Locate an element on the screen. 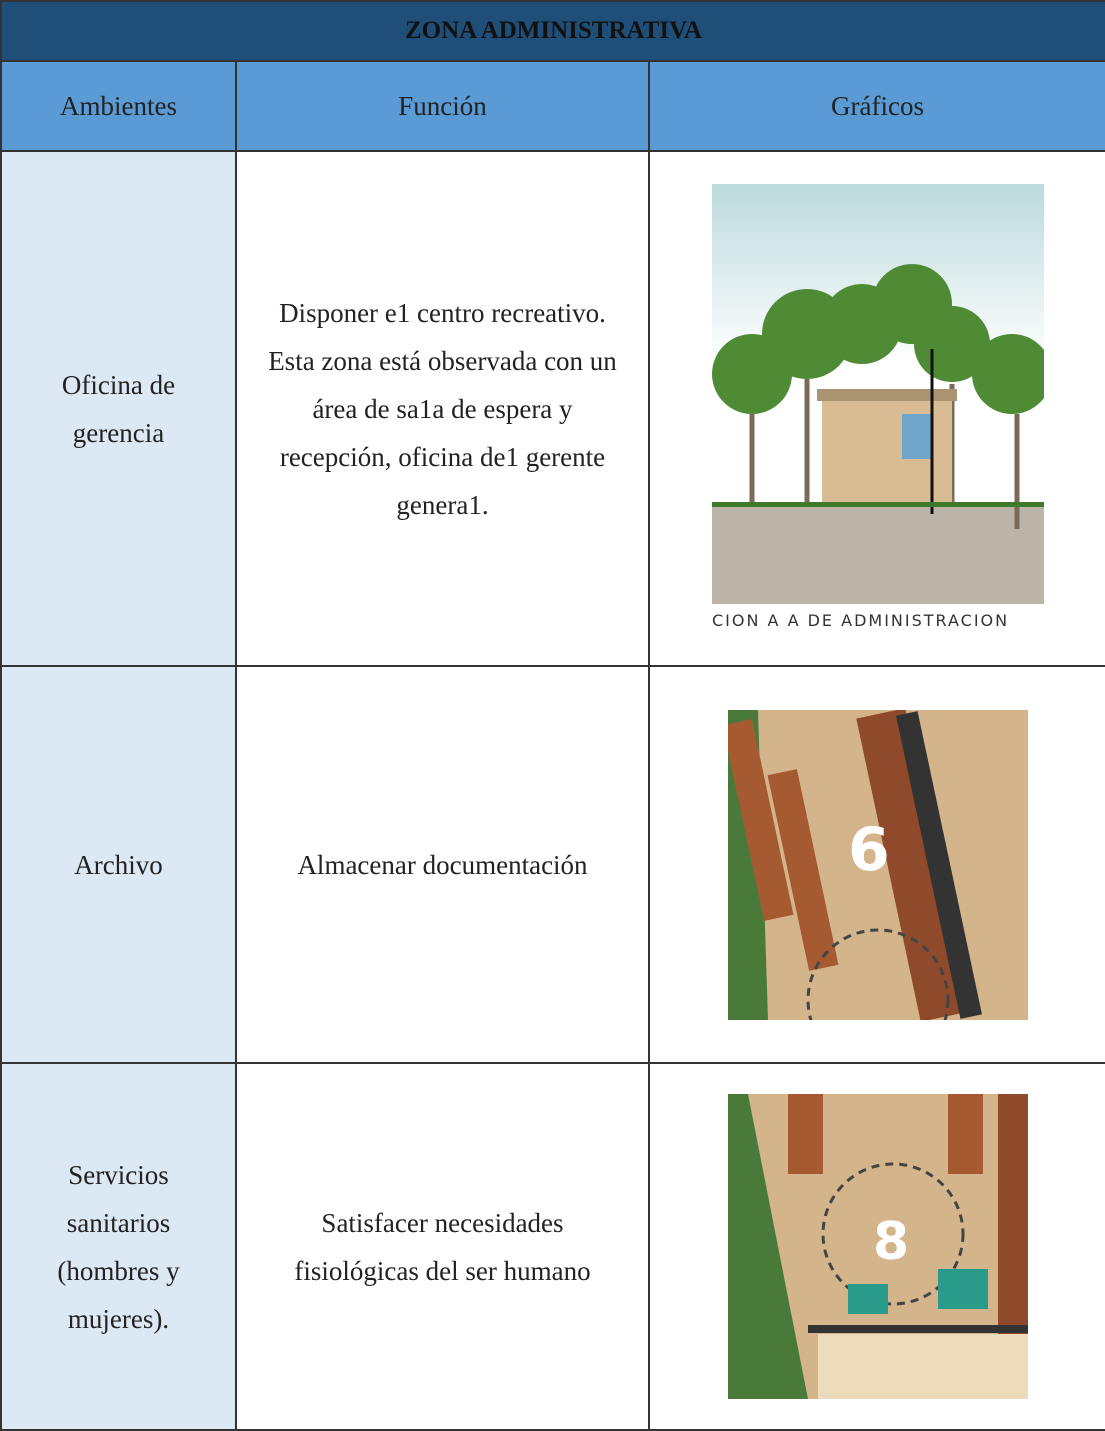  funcion: Almacenar documentación is located at coordinates (442, 864).